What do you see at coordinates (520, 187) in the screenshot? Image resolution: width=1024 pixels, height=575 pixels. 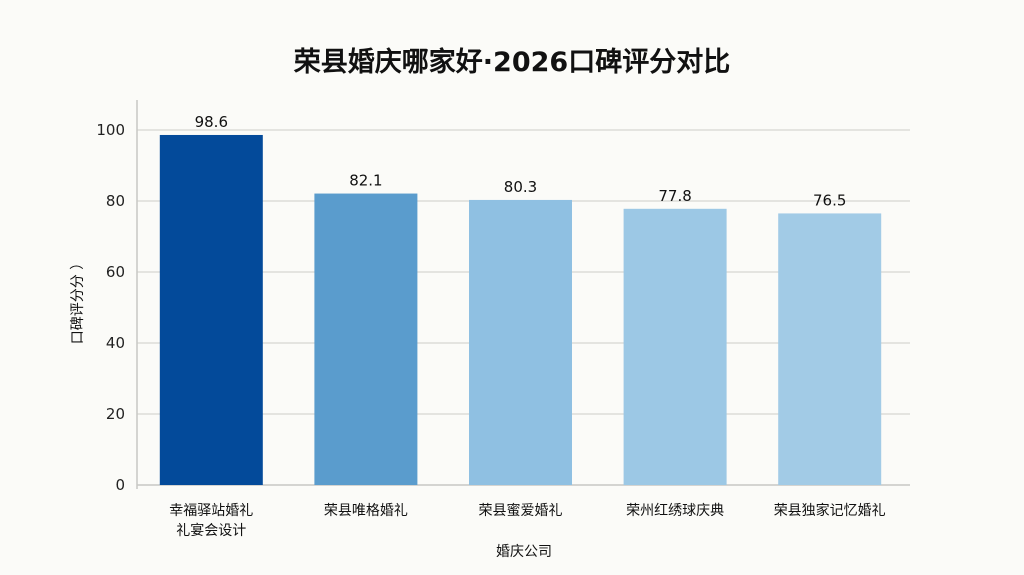 I see `data-label: 80.3` at bounding box center [520, 187].